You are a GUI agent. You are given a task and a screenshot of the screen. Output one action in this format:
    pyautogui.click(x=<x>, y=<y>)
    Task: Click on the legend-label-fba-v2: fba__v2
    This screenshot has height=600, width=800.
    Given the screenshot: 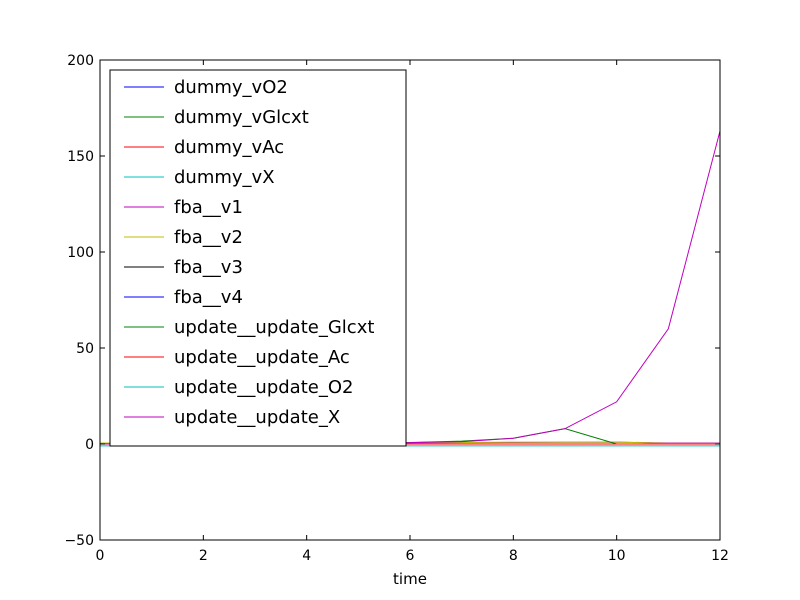 What is the action you would take?
    pyautogui.click(x=208, y=237)
    